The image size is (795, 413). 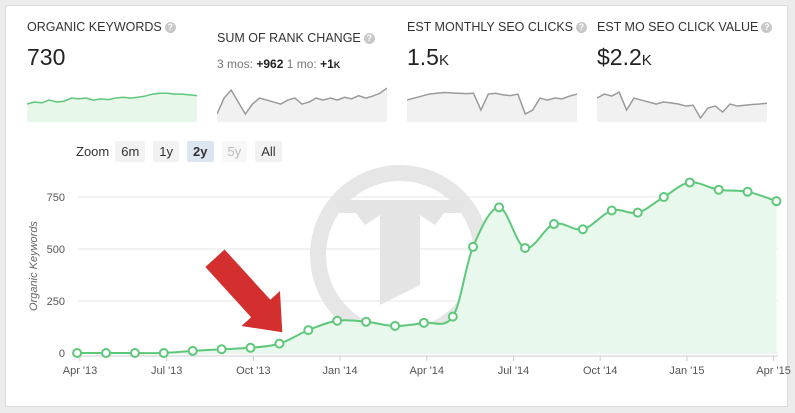 What do you see at coordinates (773, 371) in the screenshot?
I see `x-tick-label: Apr '15` at bounding box center [773, 371].